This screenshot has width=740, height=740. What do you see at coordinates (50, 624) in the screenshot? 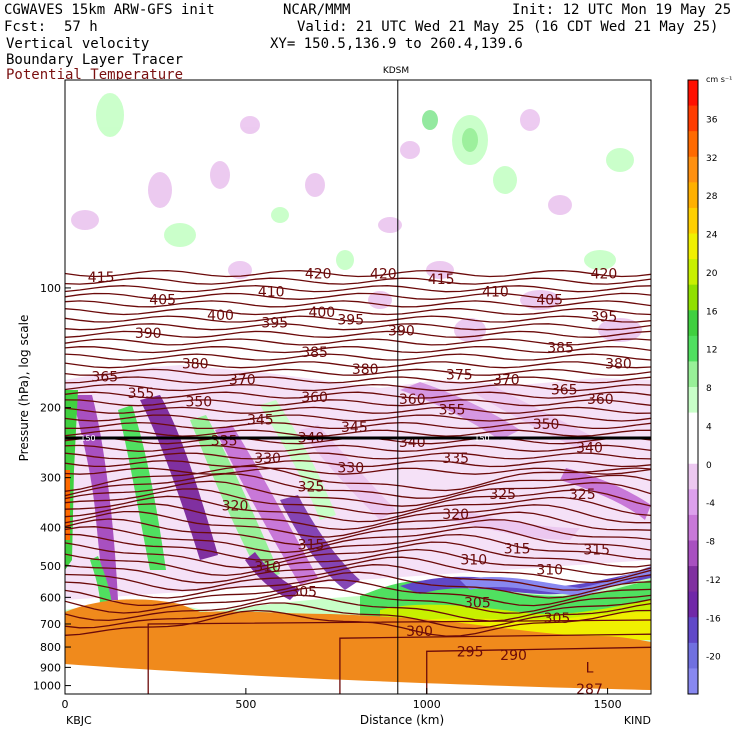
I see `y-tick-label: 700` at bounding box center [50, 624].